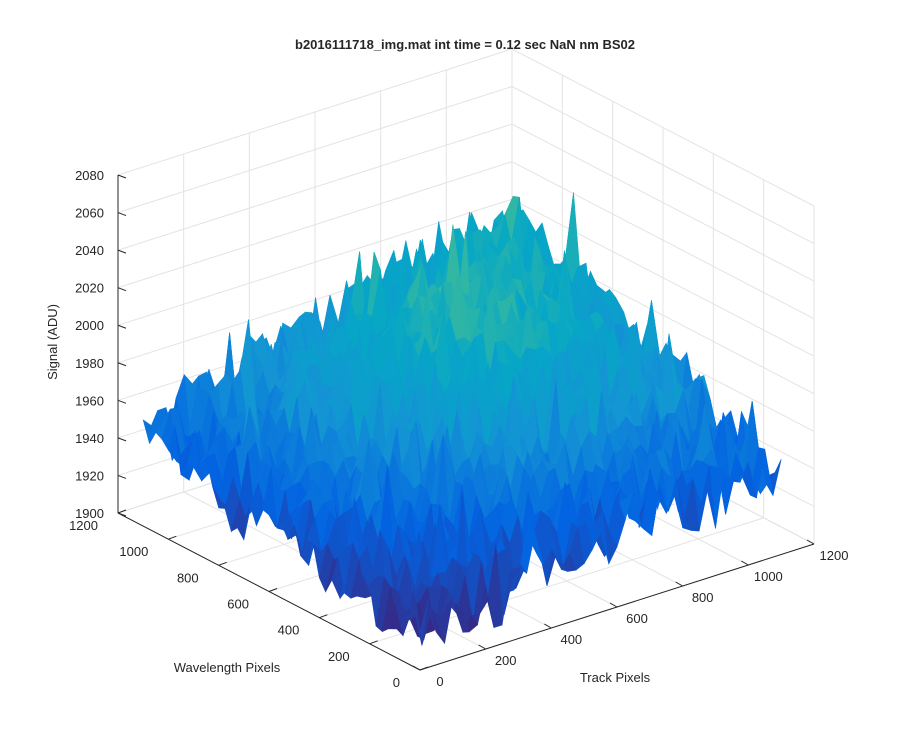 This screenshot has width=900, height=750. What do you see at coordinates (339, 656) in the screenshot?
I see `y-tick-label: 200` at bounding box center [339, 656].